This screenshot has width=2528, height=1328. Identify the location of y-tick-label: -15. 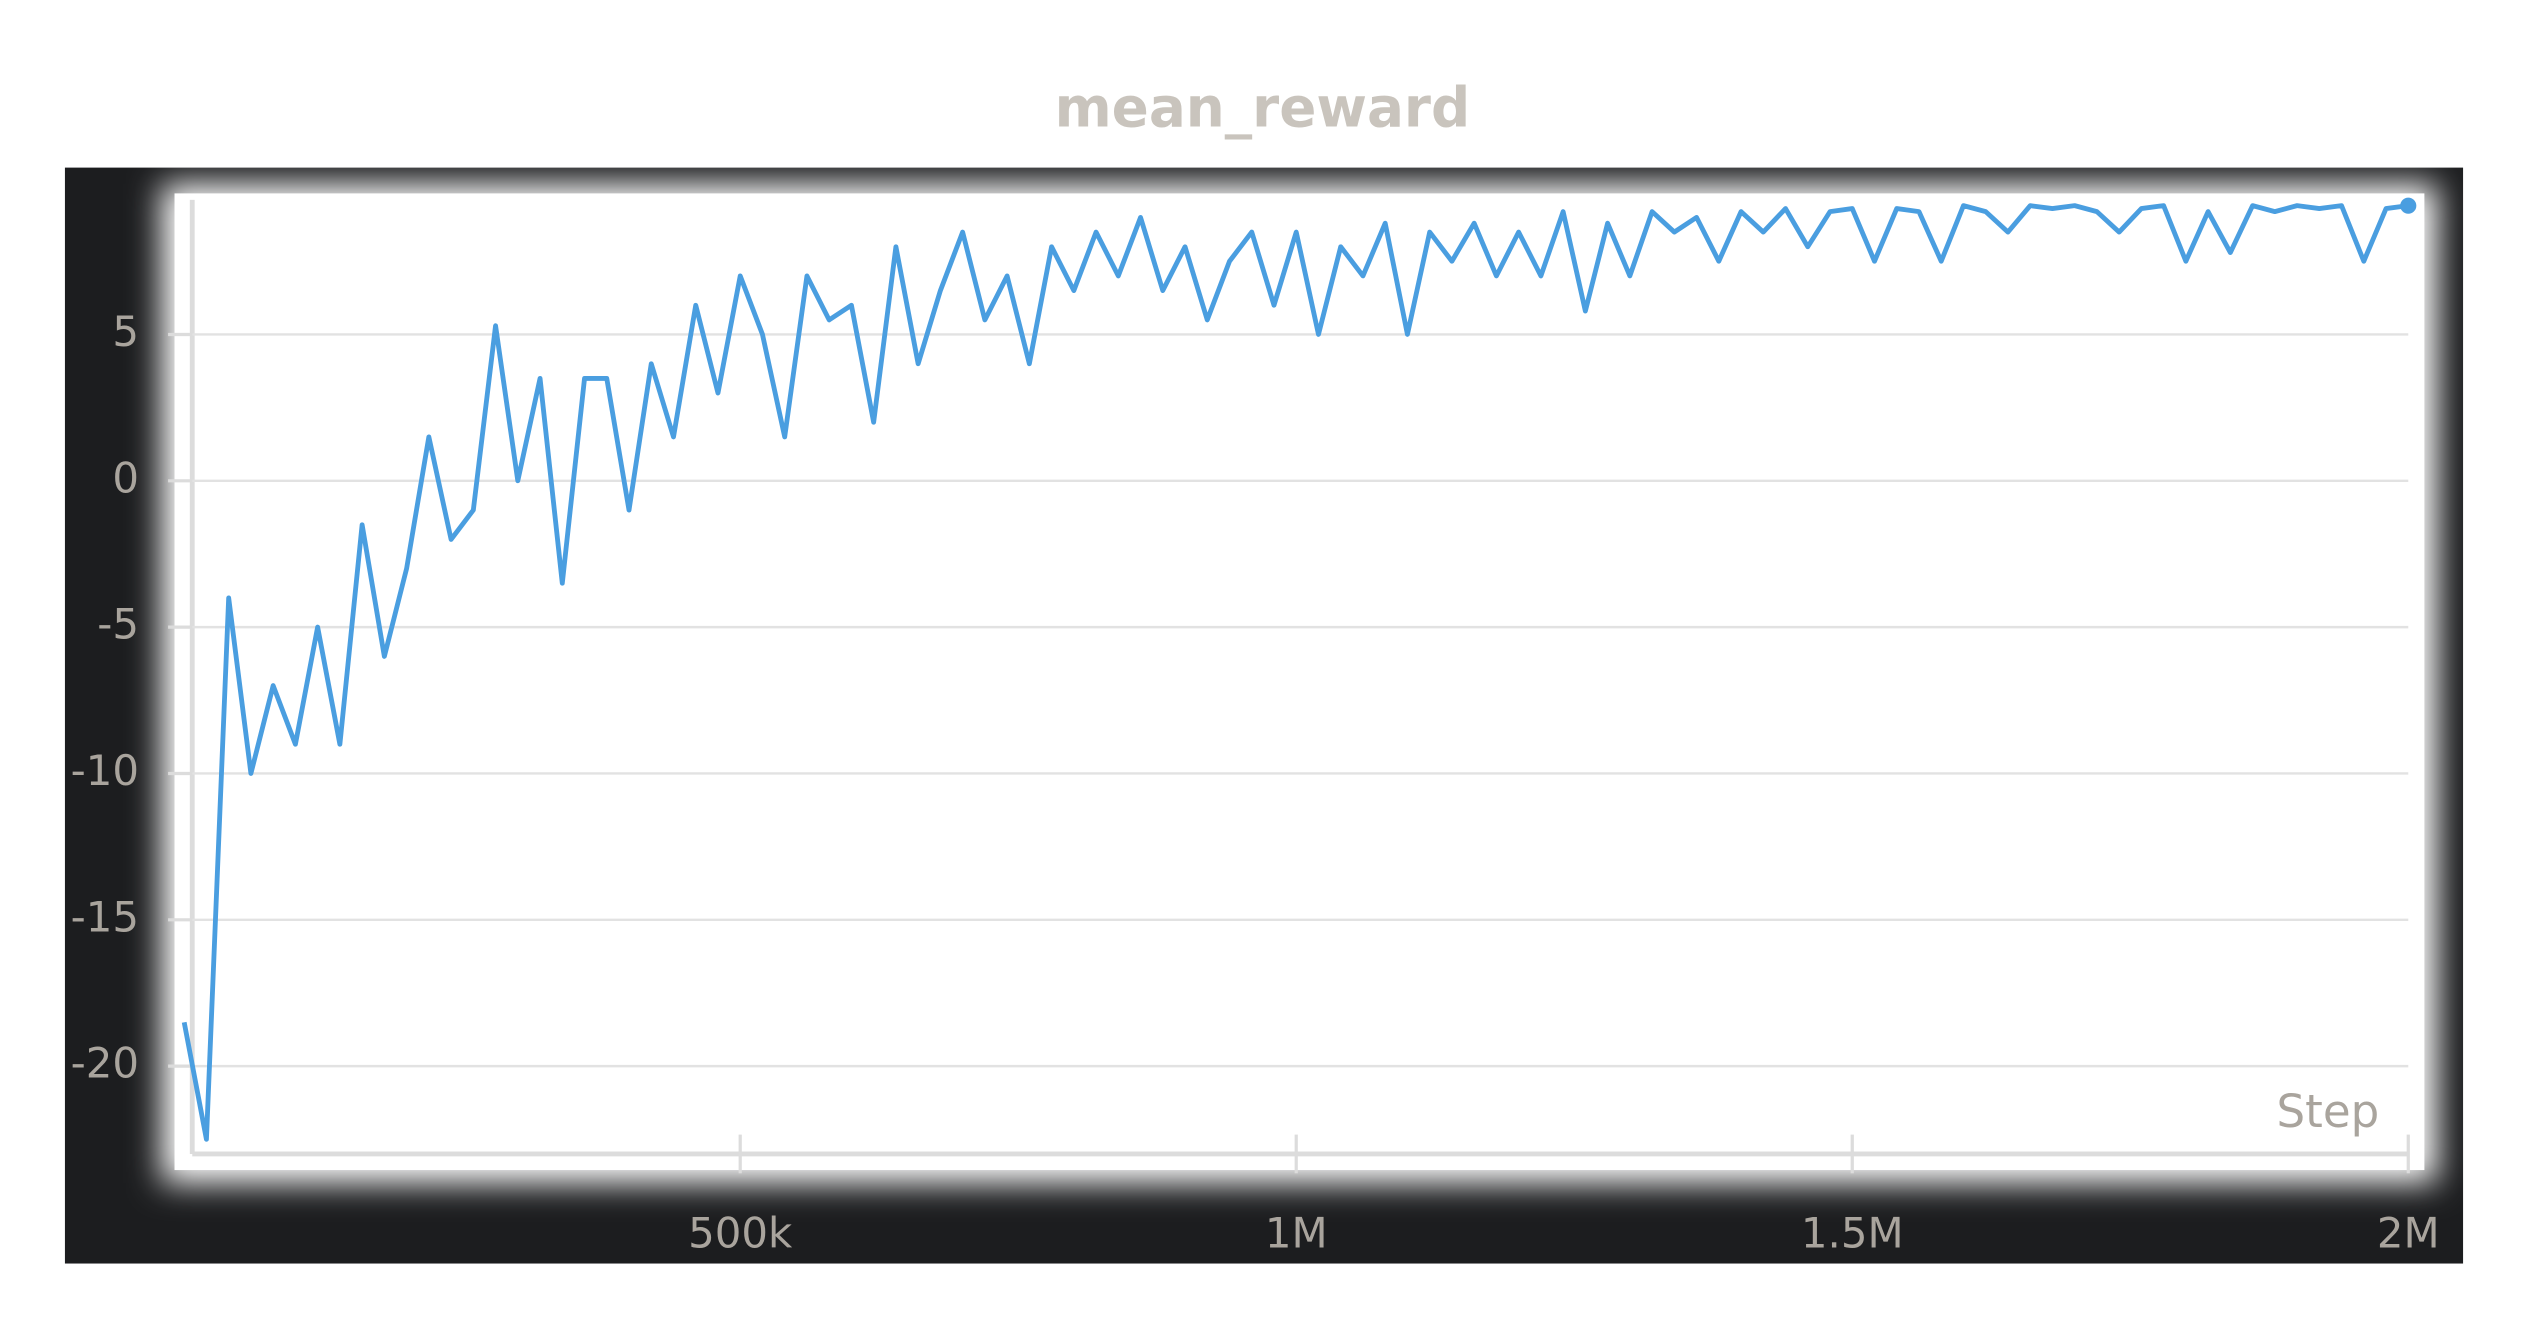
(105, 916).